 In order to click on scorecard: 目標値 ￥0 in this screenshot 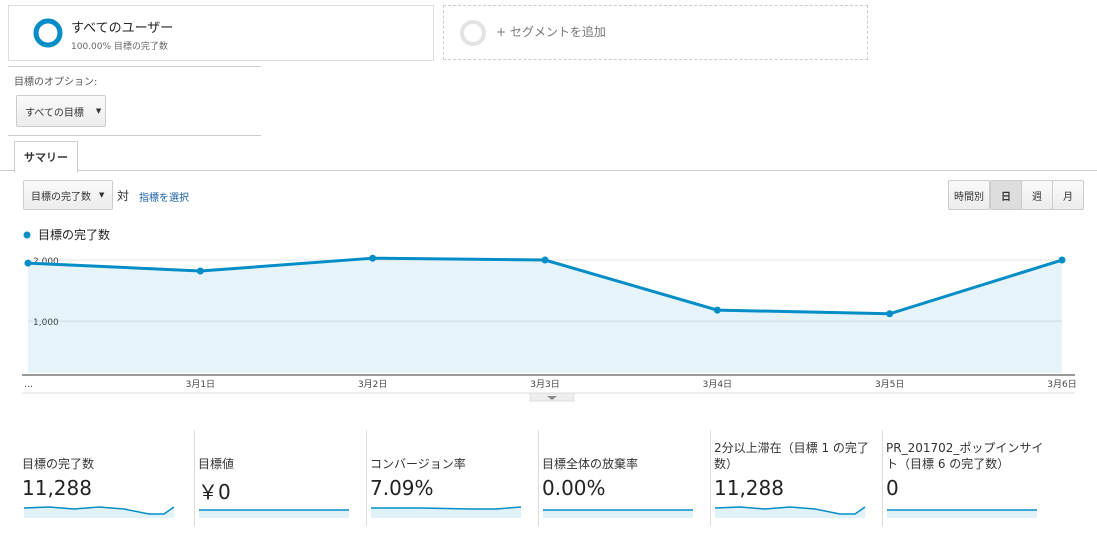, I will do `click(277, 478)`.